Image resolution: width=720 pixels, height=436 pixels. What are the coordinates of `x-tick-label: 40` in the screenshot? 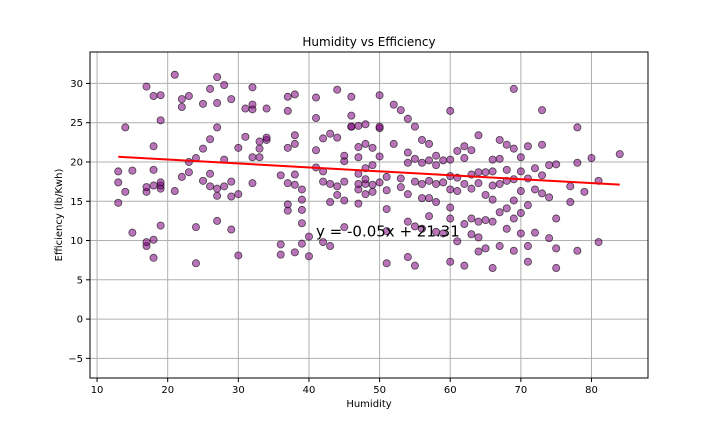 It's located at (309, 390).